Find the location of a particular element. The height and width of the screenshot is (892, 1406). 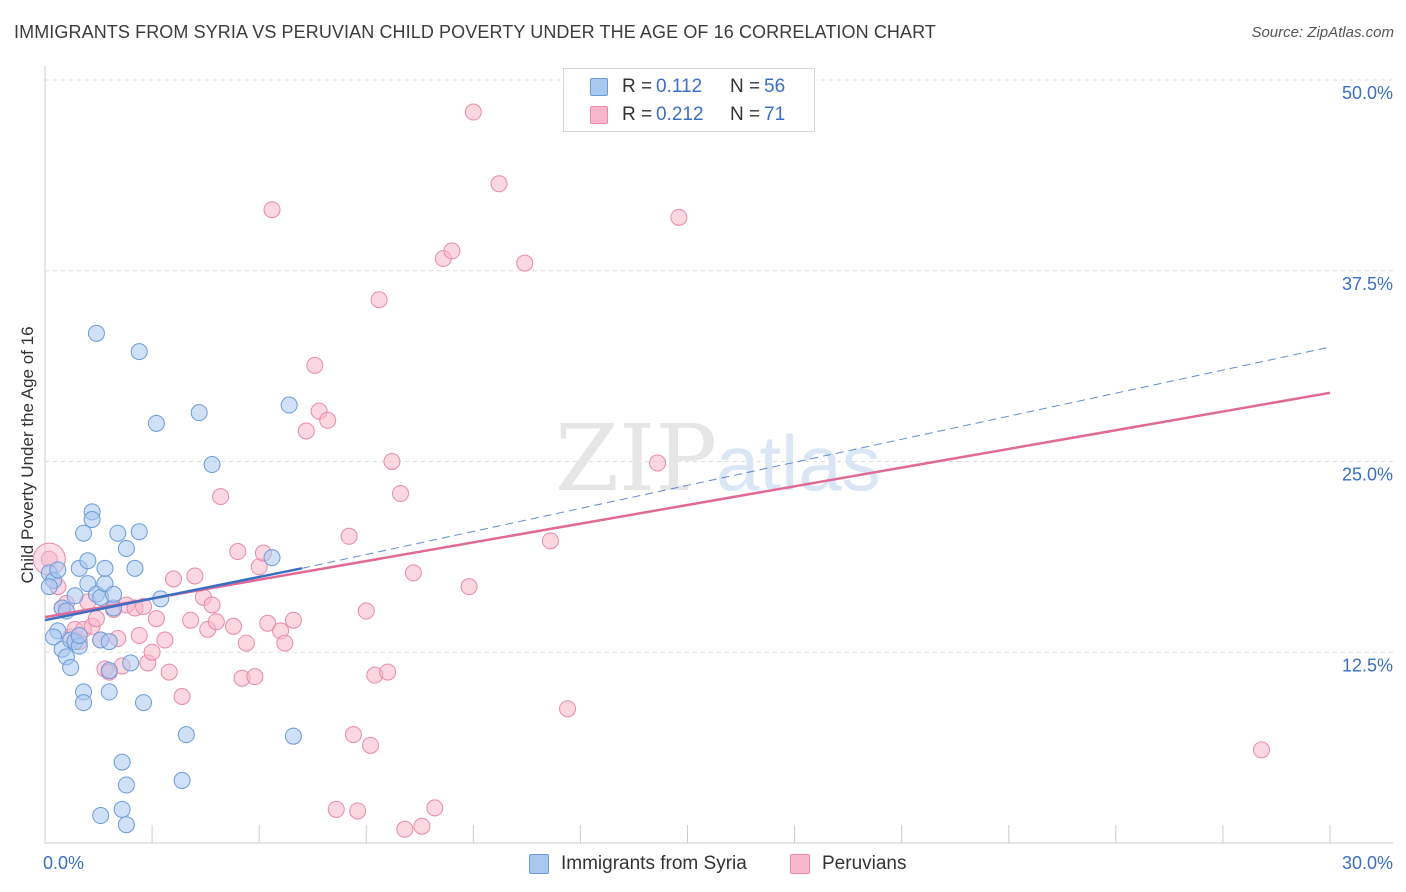

legend-row-peruvians: R = 0.212 N = 71 is located at coordinates (689, 115).